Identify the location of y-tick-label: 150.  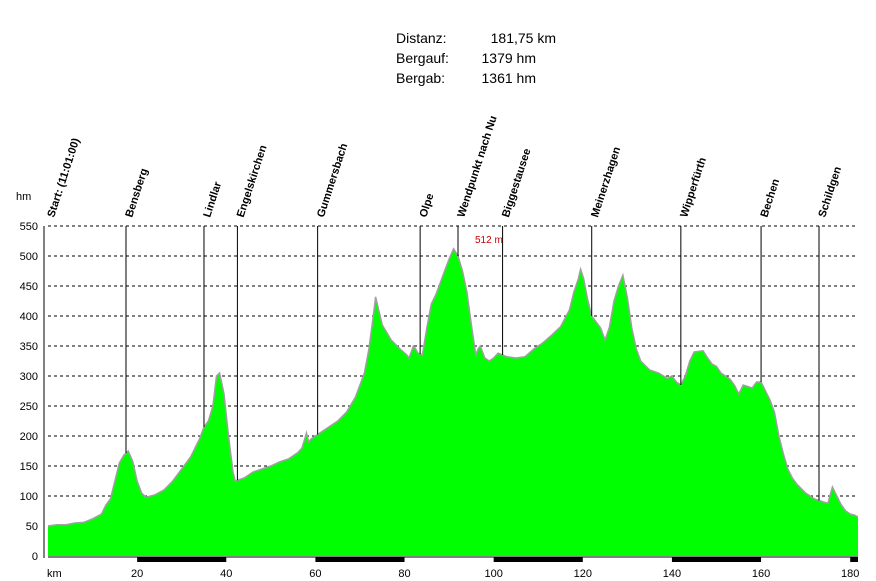
(29, 467).